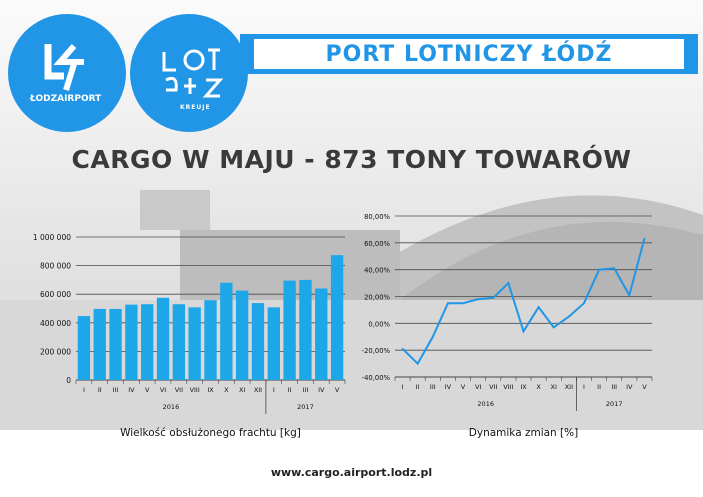 The width and height of the screenshot is (703, 497). What do you see at coordinates (55, 294) in the screenshot?
I see `y-tick-label: 600 000` at bounding box center [55, 294].